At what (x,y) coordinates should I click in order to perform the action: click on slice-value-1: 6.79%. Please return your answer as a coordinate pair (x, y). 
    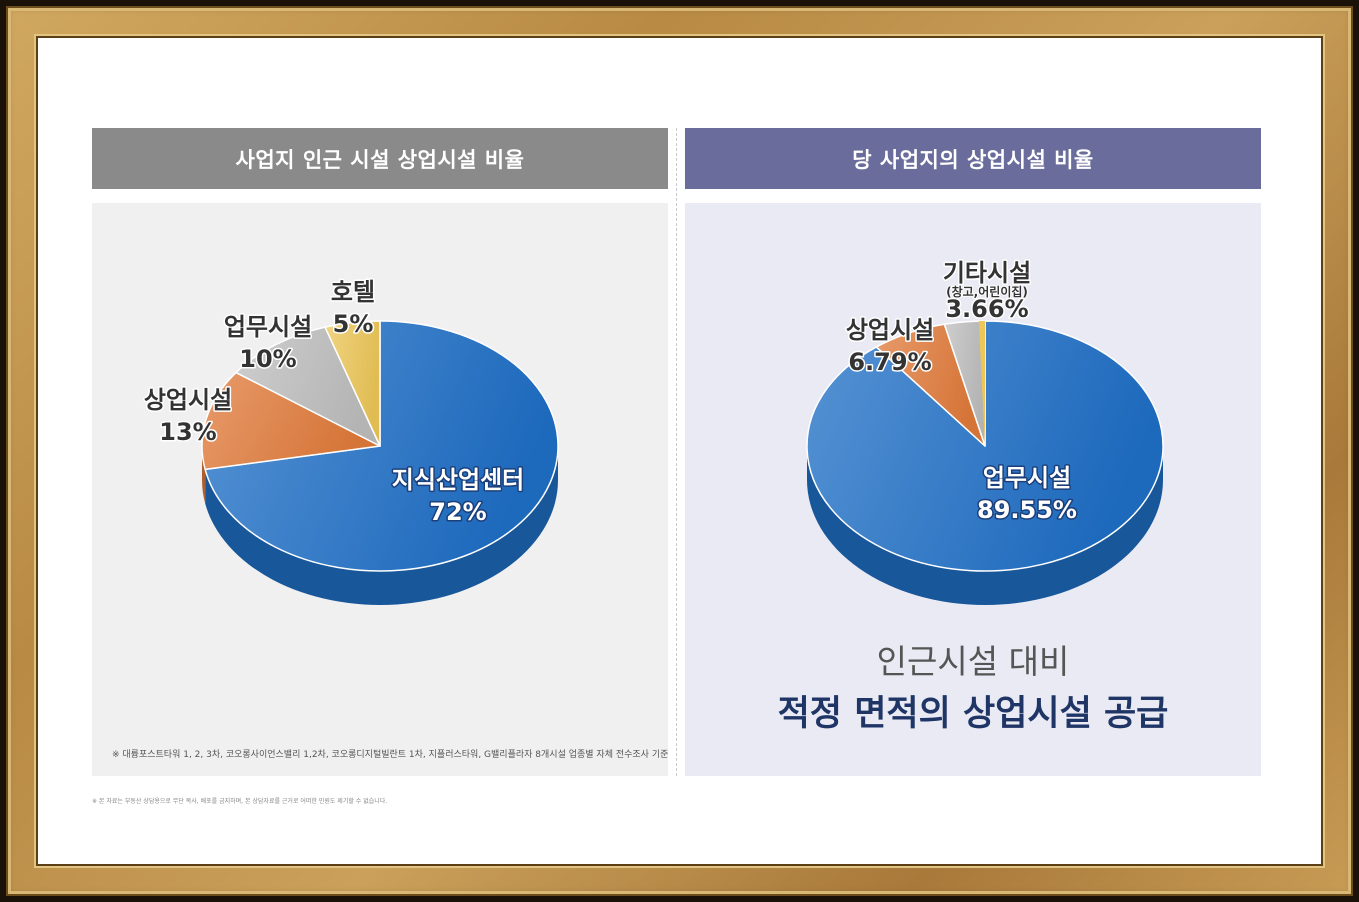
    Looking at the image, I should click on (889, 362).